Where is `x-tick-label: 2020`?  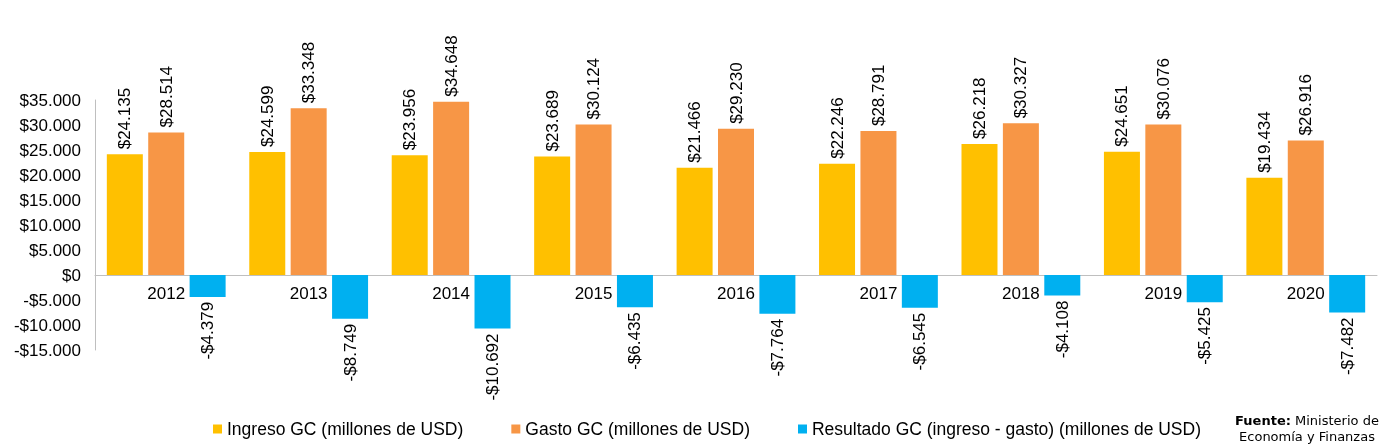 x-tick-label: 2020 is located at coordinates (1305, 293).